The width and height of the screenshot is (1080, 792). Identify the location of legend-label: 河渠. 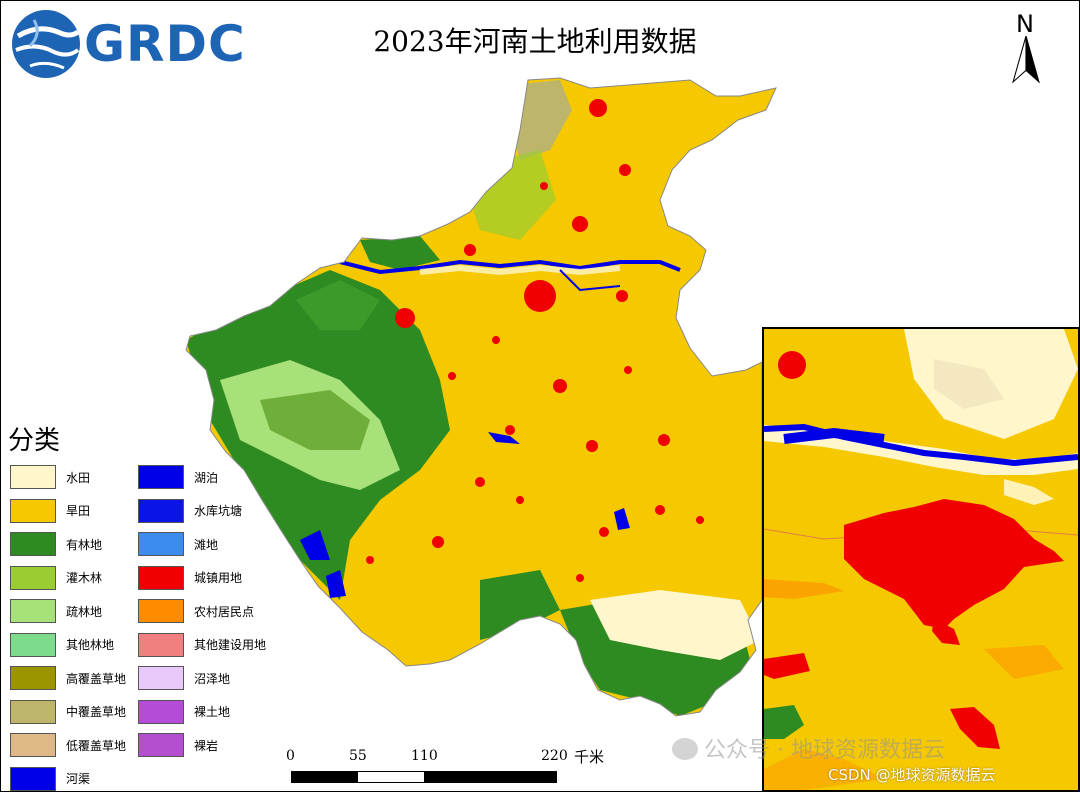
(78, 778).